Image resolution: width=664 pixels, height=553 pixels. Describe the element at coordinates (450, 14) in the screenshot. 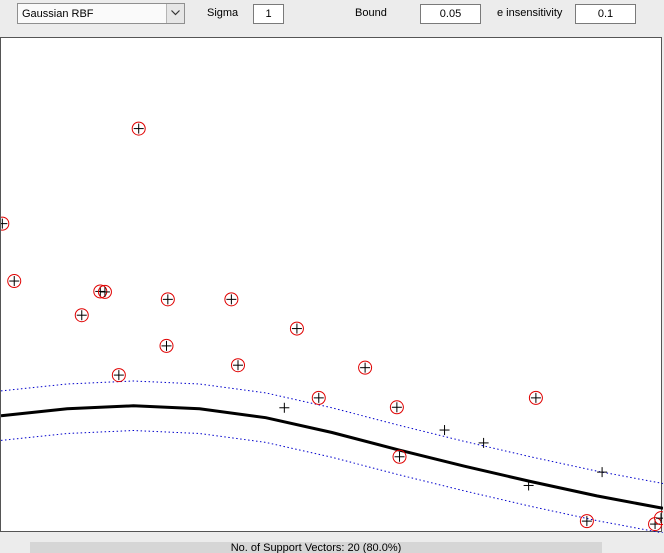

I see `bound-field` at that location.